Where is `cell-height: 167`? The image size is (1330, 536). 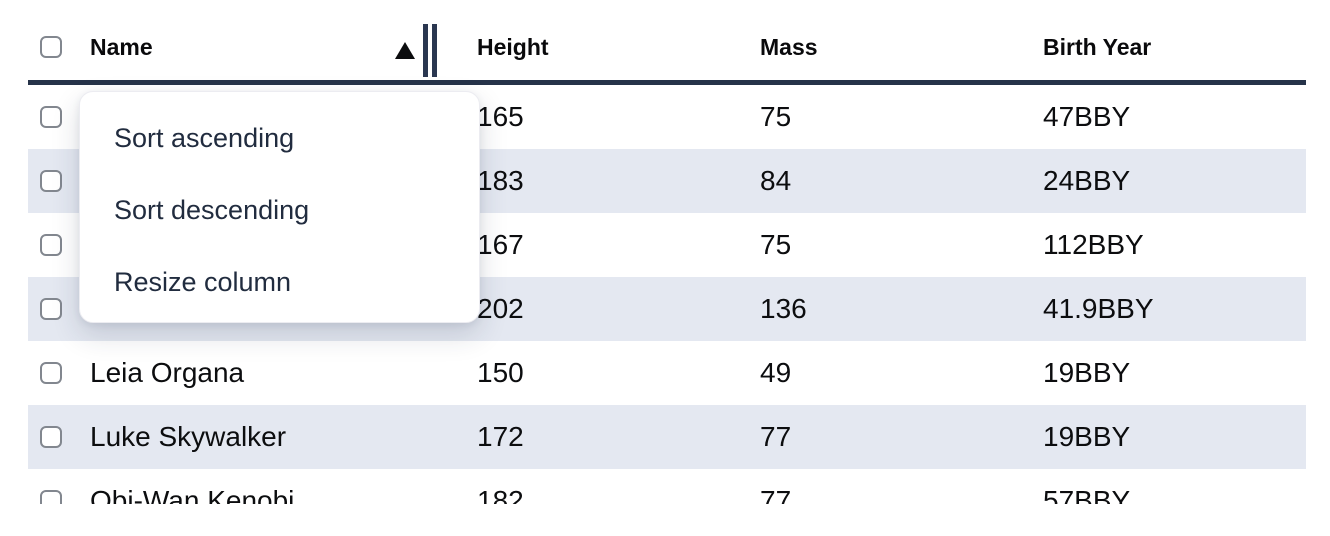
cell-height: 167 is located at coordinates (500, 244).